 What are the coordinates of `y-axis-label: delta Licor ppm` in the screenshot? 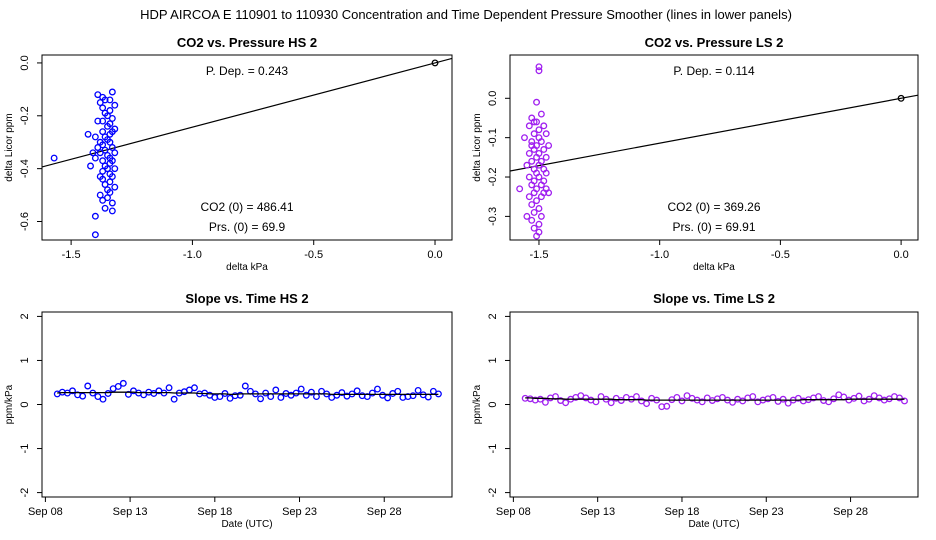 It's located at (9, 147).